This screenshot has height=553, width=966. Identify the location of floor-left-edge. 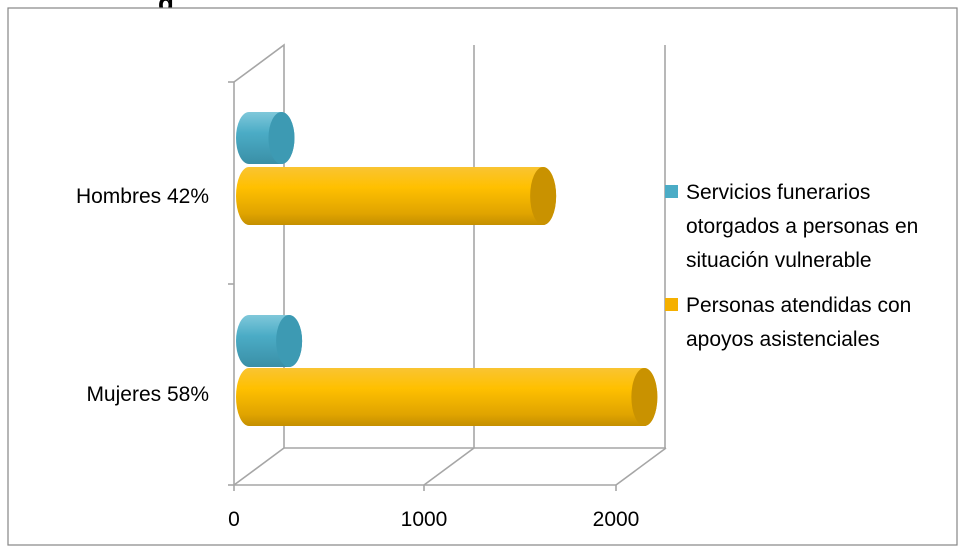
(259, 466).